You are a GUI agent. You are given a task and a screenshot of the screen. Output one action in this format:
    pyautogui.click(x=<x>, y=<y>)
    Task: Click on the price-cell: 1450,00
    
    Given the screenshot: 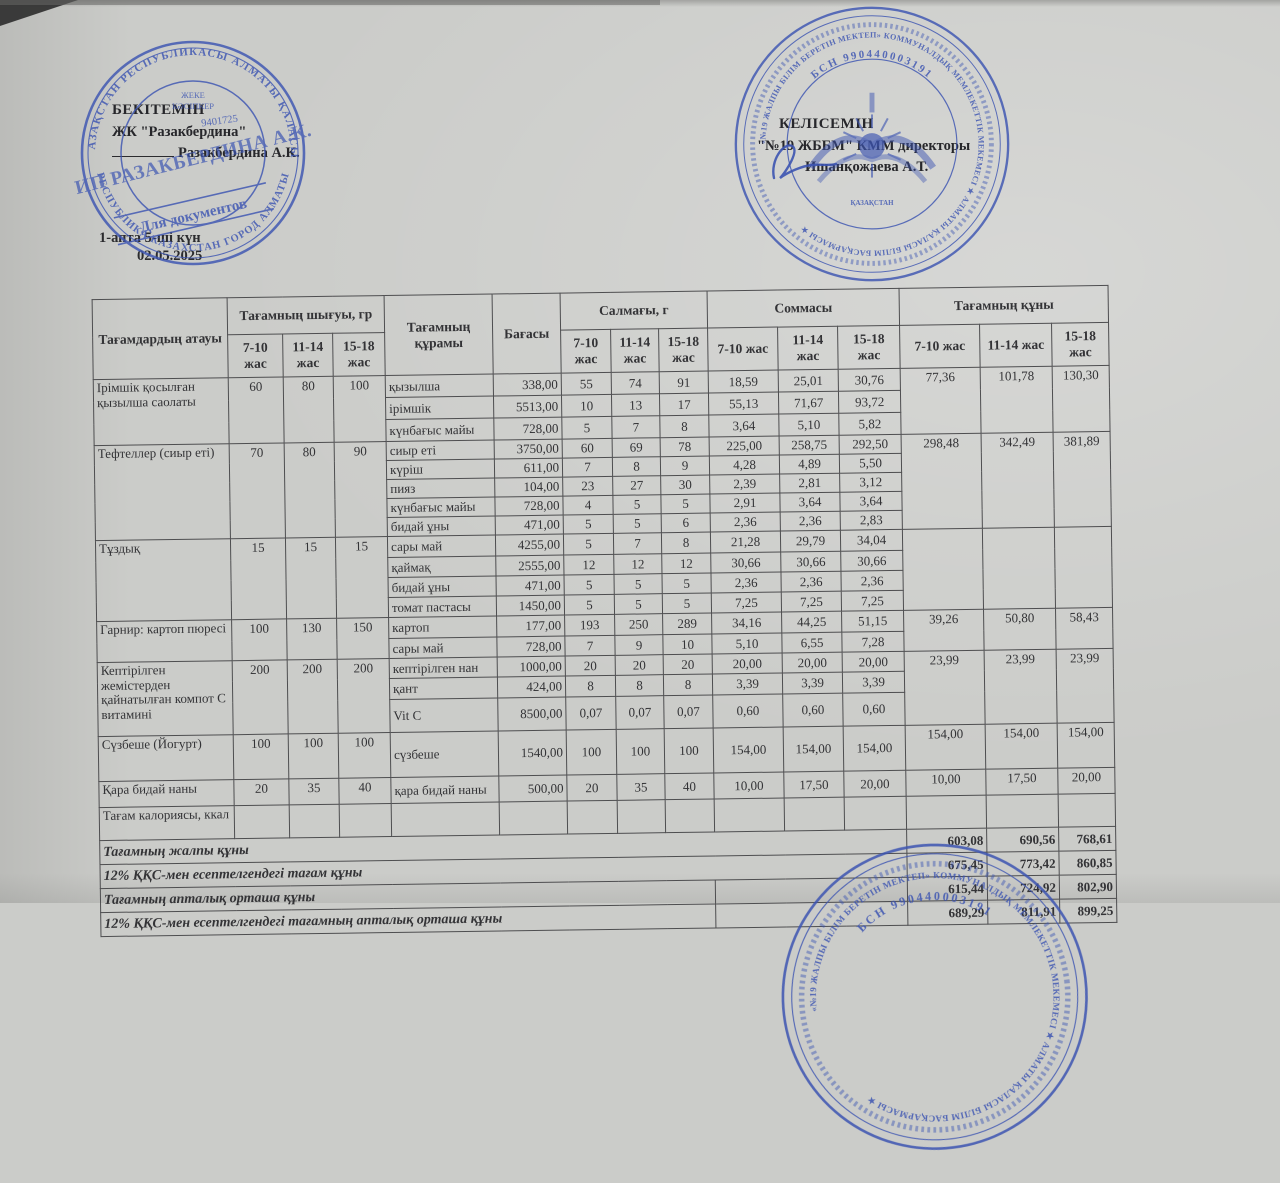 What is the action you would take?
    pyautogui.click(x=530, y=606)
    